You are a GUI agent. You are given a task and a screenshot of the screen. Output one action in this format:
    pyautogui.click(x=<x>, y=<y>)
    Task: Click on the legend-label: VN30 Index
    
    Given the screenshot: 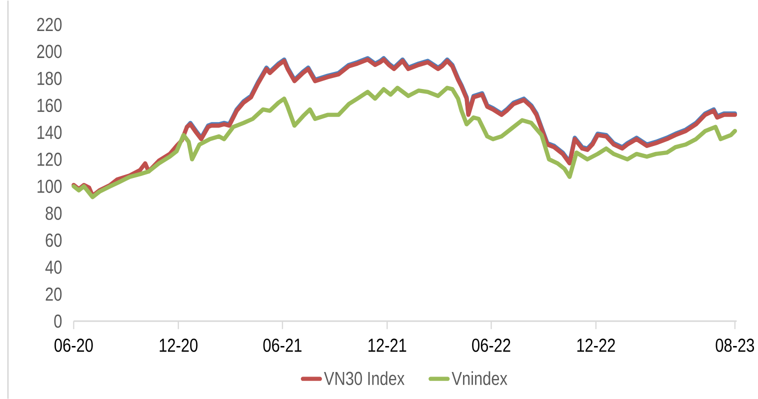 What is the action you would take?
    pyautogui.click(x=364, y=378)
    